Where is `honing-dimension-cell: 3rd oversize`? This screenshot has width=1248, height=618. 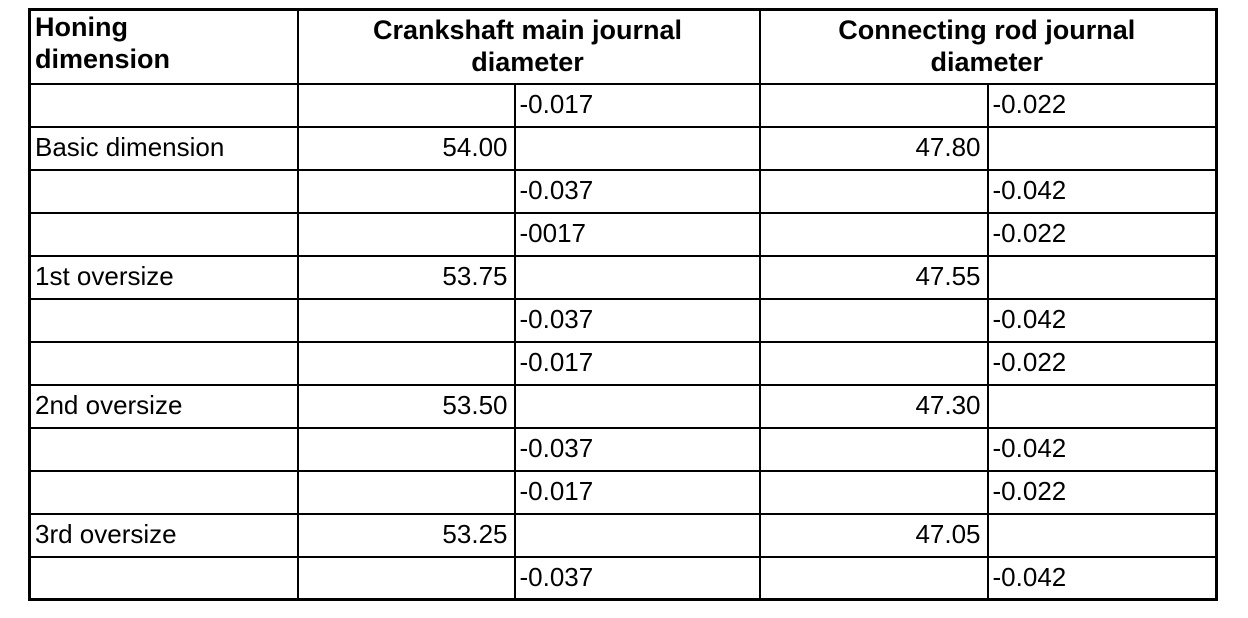 honing-dimension-cell: 3rd oversize is located at coordinates (163, 535).